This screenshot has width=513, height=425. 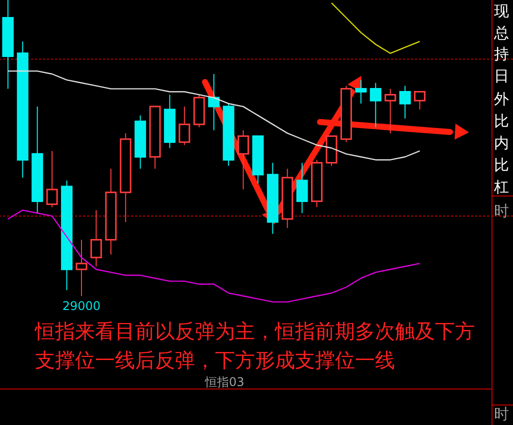 I want to click on text: 外, so click(x=501, y=99).